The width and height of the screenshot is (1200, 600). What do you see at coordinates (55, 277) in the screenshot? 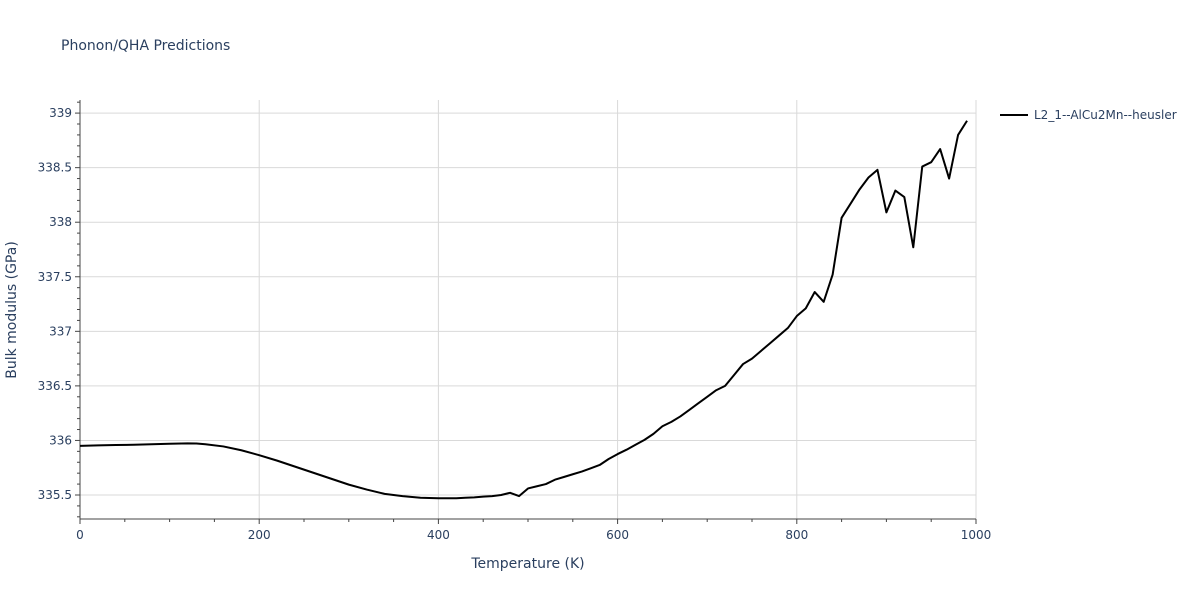
I see `y-tick-label: 337.5` at bounding box center [55, 277].